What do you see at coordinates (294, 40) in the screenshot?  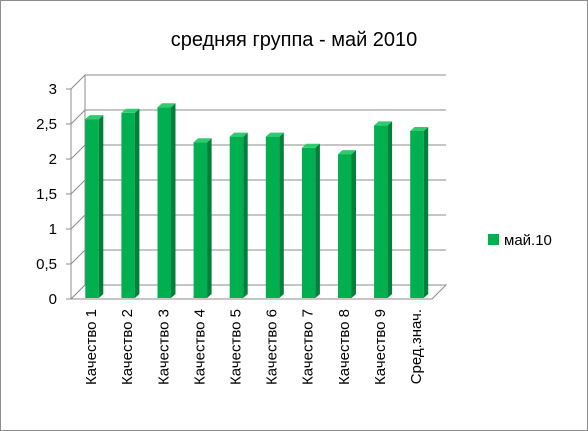 I see `chart-title: средняя группа - май 2010` at bounding box center [294, 40].